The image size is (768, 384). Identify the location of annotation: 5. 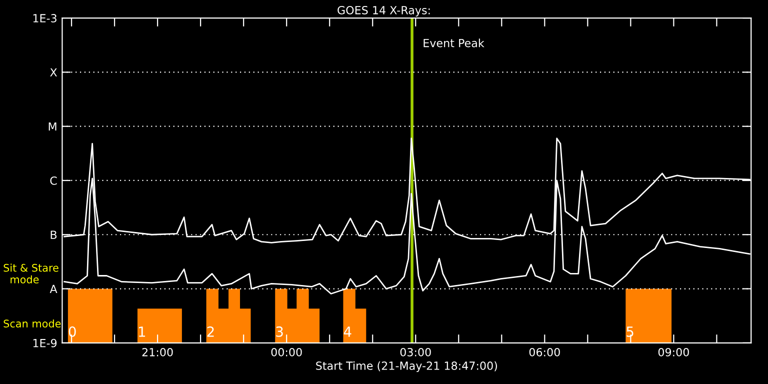
(630, 331).